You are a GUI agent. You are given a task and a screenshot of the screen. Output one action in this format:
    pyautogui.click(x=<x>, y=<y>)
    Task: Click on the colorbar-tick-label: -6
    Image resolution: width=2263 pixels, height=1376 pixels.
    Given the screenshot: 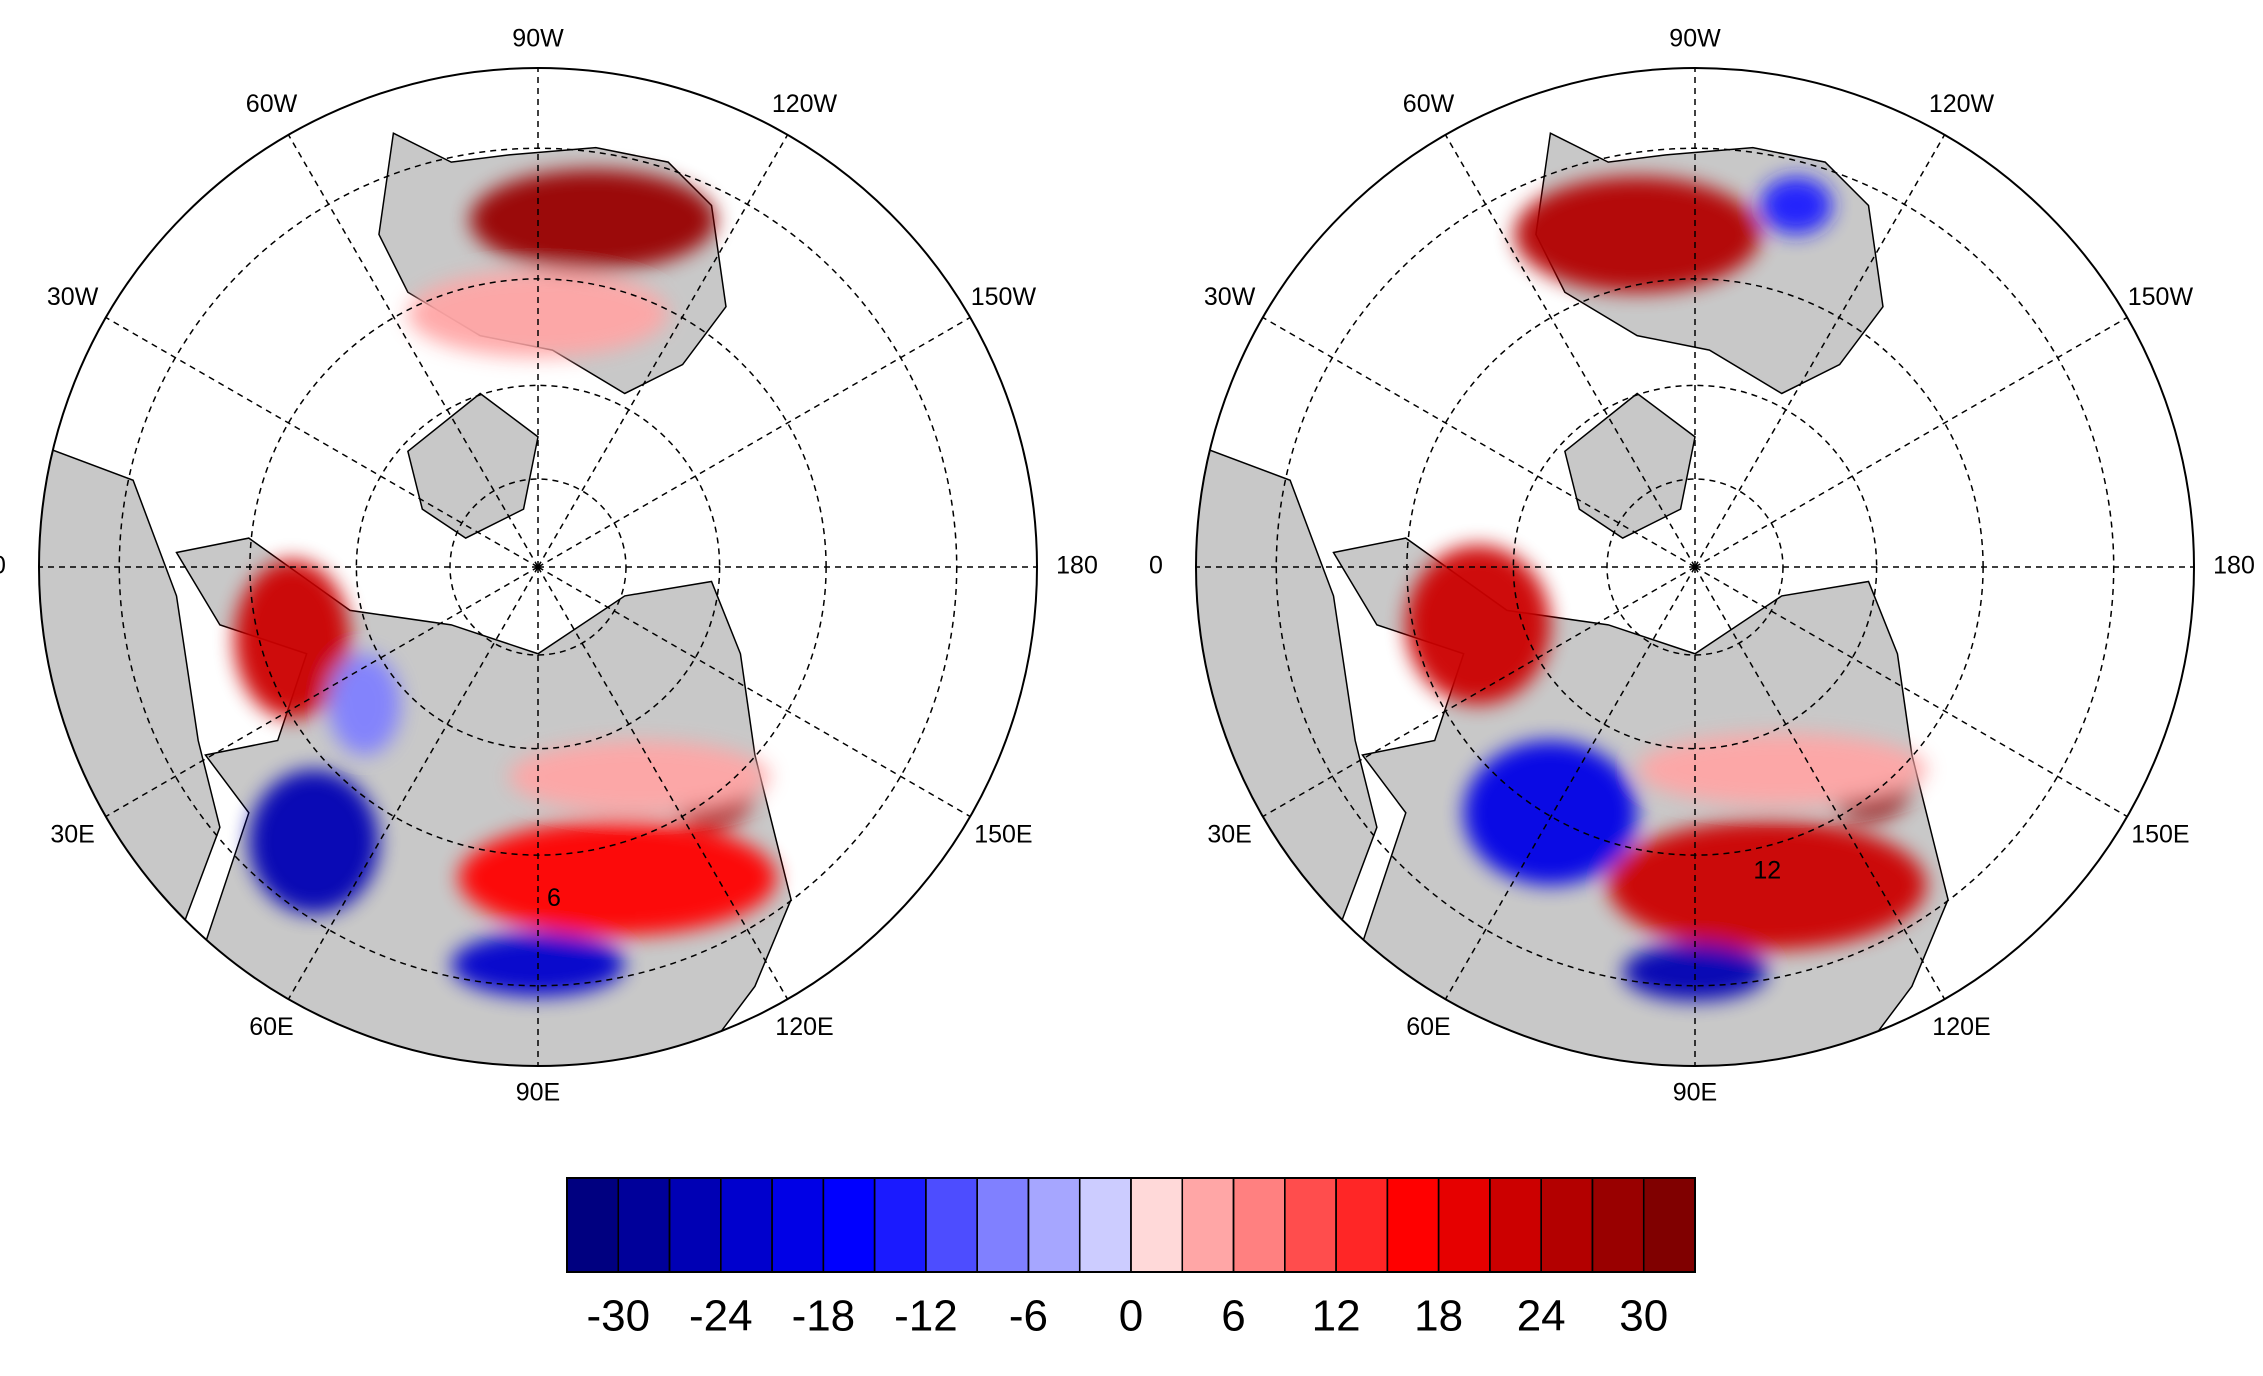 What is the action you would take?
    pyautogui.click(x=1028, y=1316)
    